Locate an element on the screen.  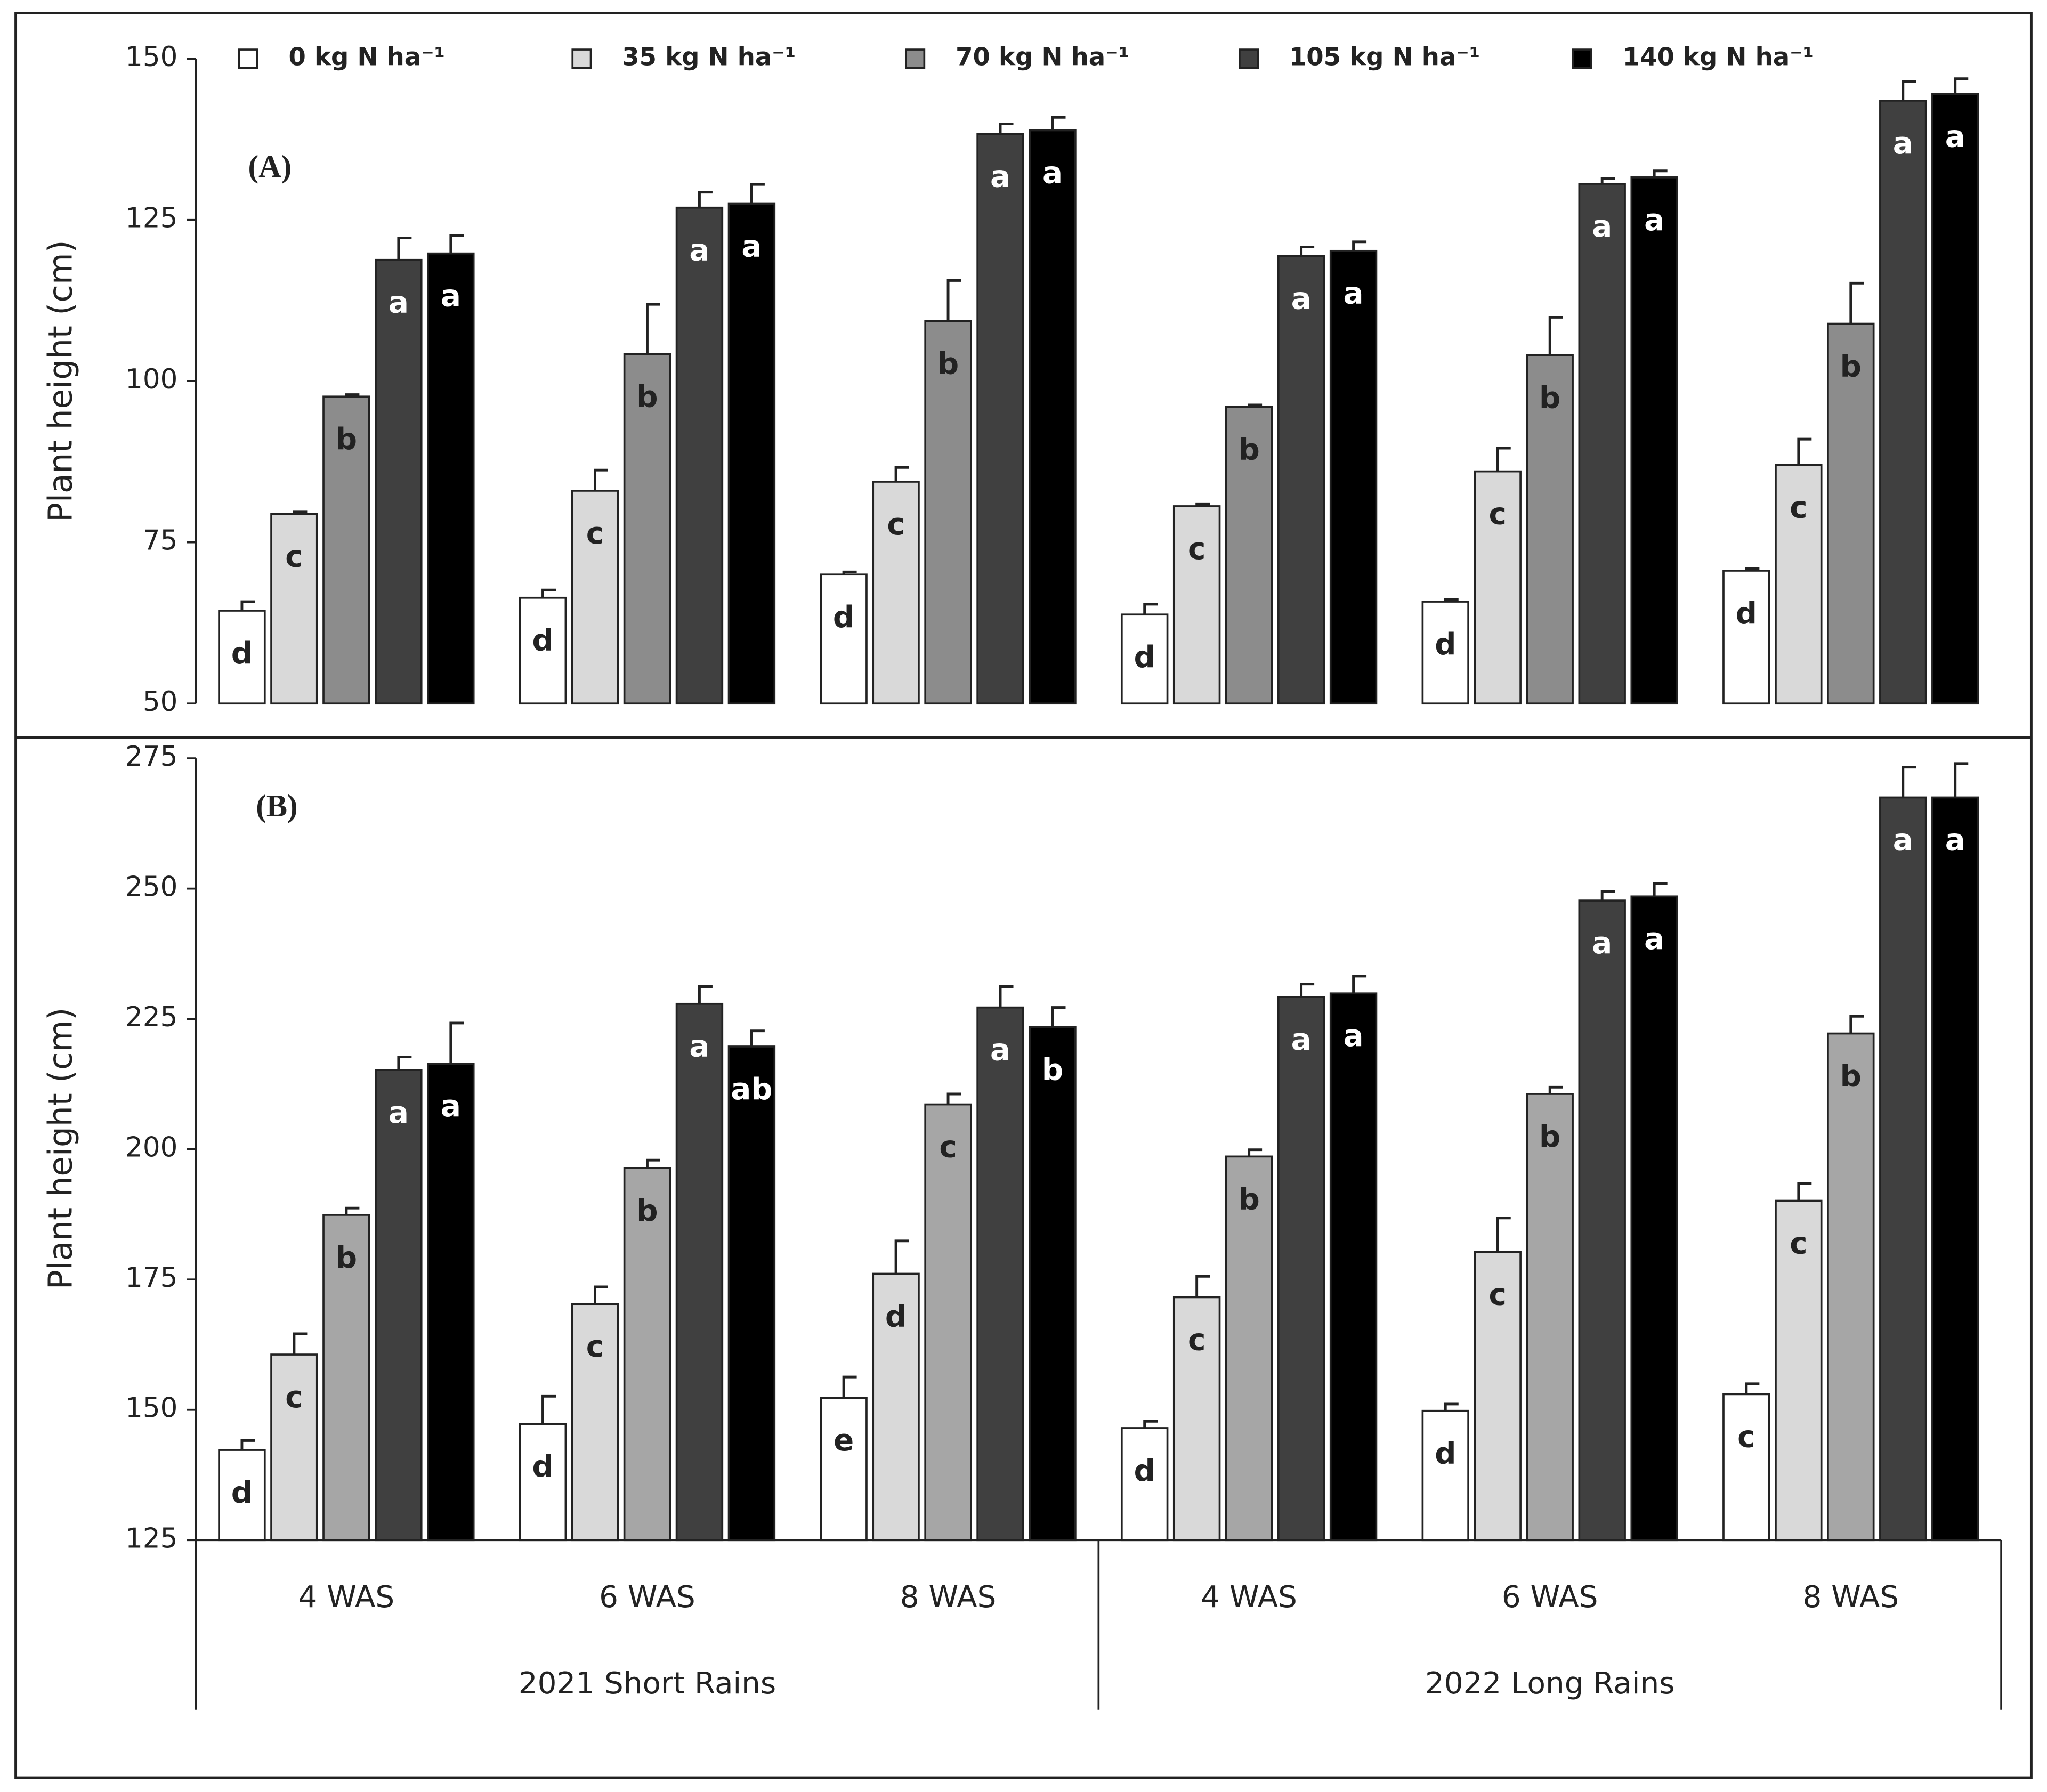
y-tick-label: 100 is located at coordinates (151, 379).